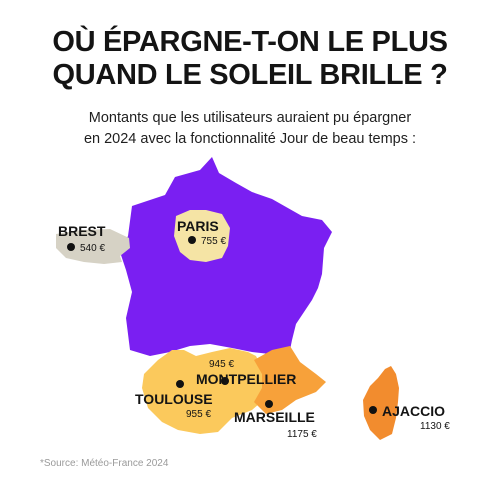  Describe the element at coordinates (246, 379) in the screenshot. I see `city-label-montpellier: MONTPELLIER` at that location.